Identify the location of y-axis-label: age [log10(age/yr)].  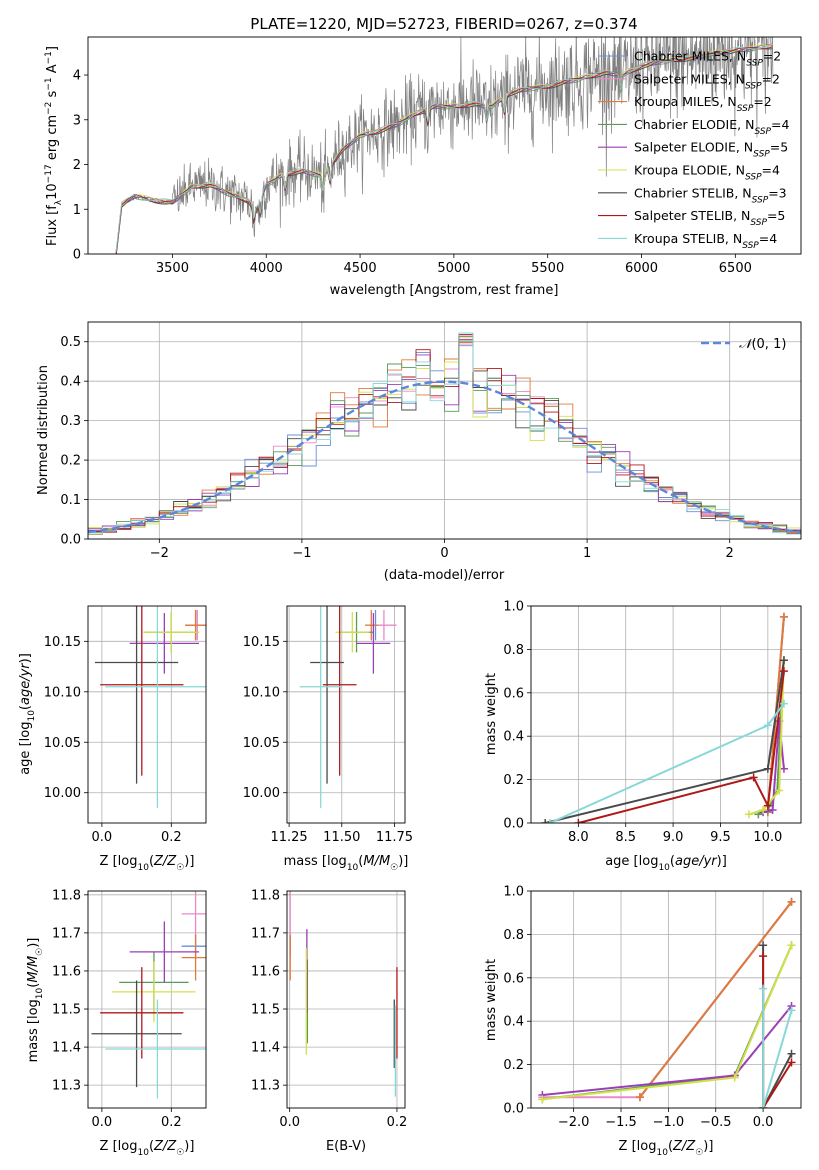
(27, 714).